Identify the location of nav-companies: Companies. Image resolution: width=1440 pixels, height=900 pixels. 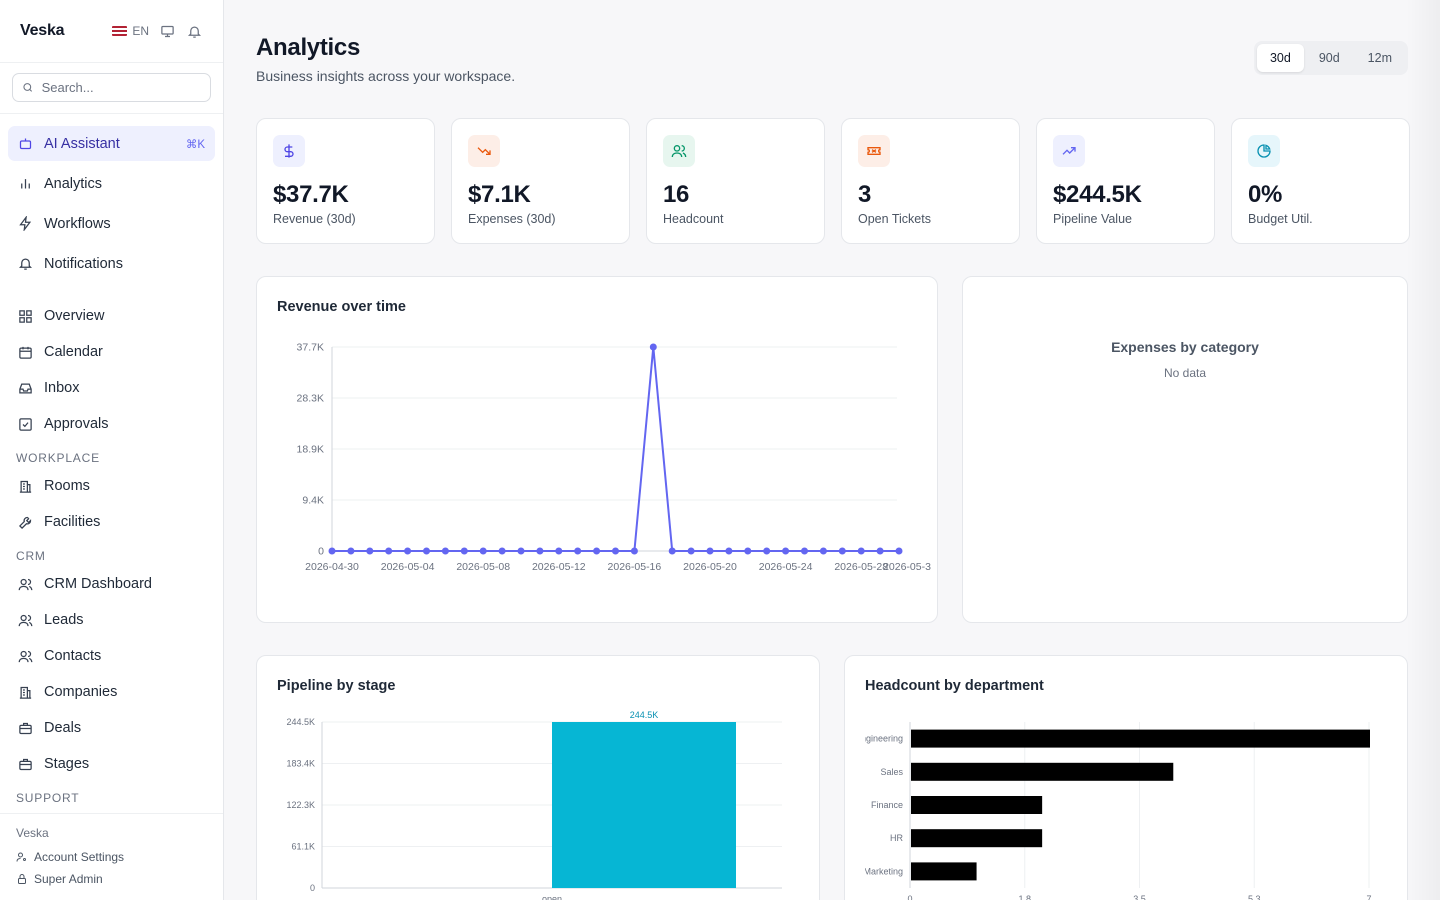
(111, 692).